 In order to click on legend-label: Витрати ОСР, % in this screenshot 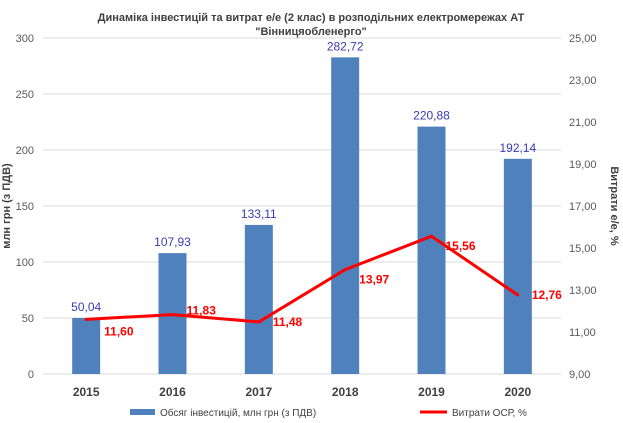, I will do `click(489, 413)`.